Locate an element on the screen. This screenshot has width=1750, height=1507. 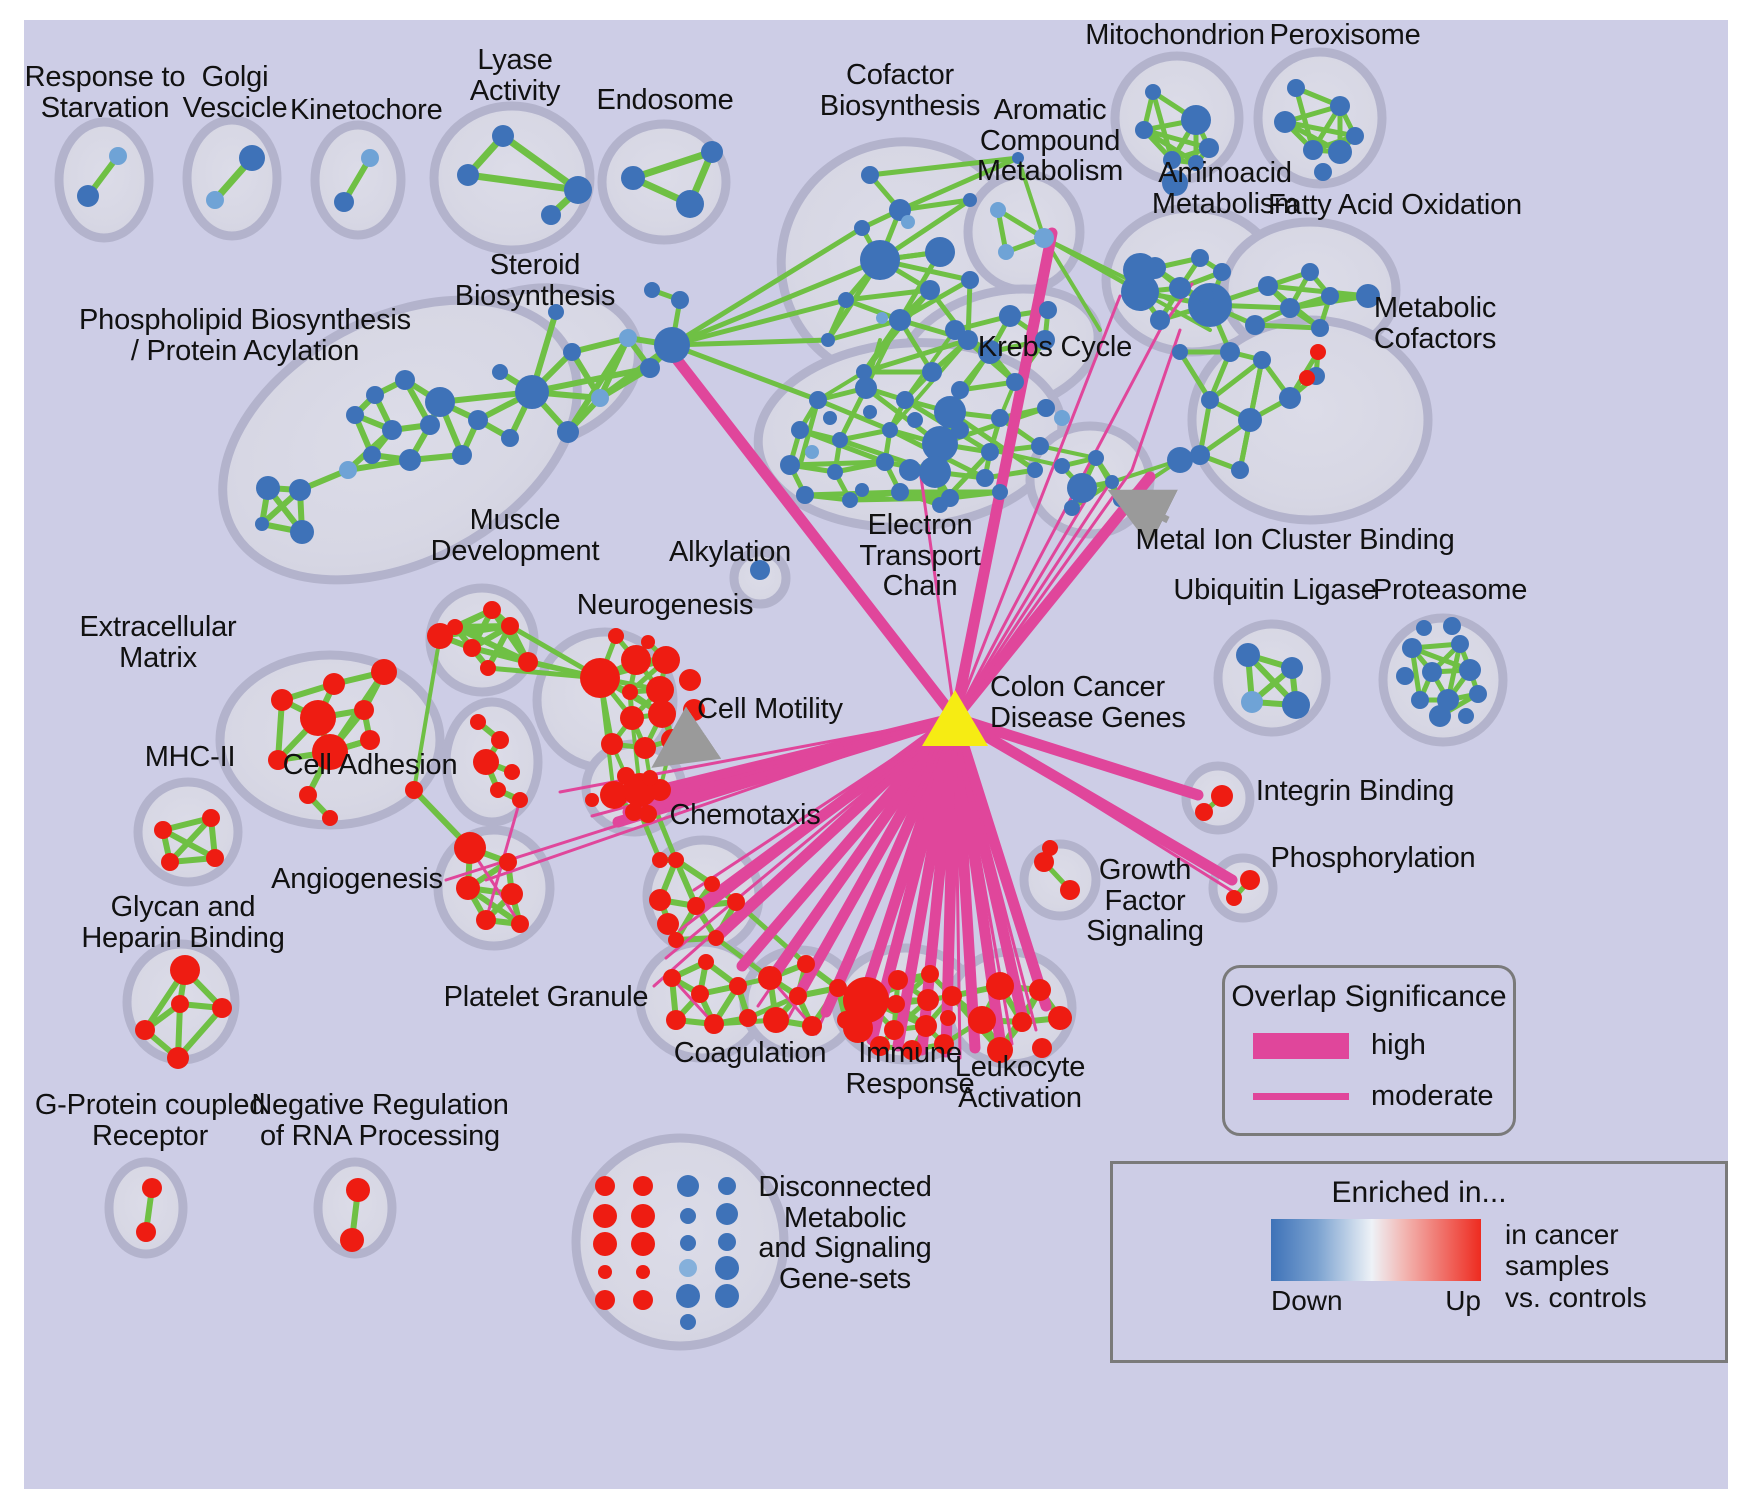
label-metabolic-cofactors: Metabolic Cofactors is located at coordinates (1435, 323).